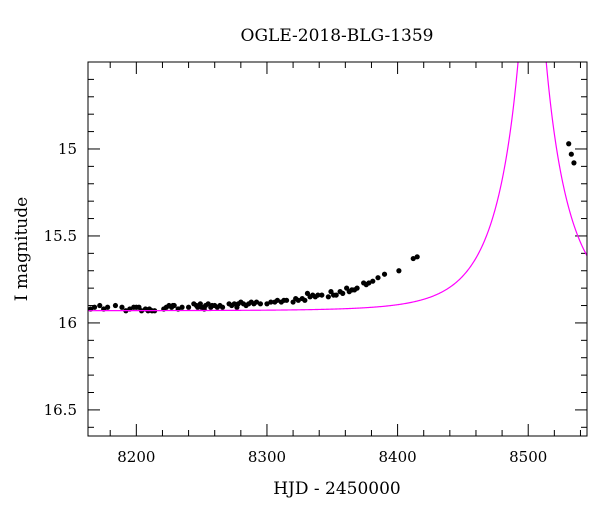  Describe the element at coordinates (267, 457) in the screenshot. I see `x-tick-label: 8300` at that location.